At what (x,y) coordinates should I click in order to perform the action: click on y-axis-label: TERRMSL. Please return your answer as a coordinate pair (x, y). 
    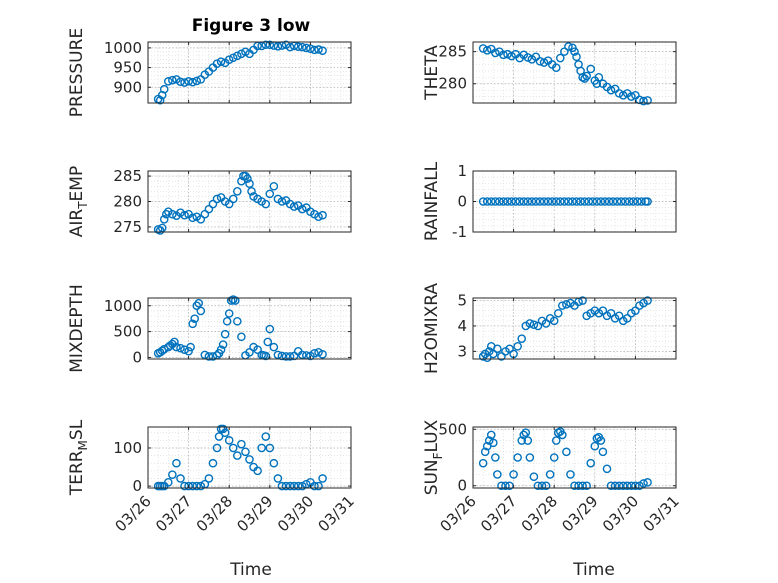
    Looking at the image, I should click on (78, 457).